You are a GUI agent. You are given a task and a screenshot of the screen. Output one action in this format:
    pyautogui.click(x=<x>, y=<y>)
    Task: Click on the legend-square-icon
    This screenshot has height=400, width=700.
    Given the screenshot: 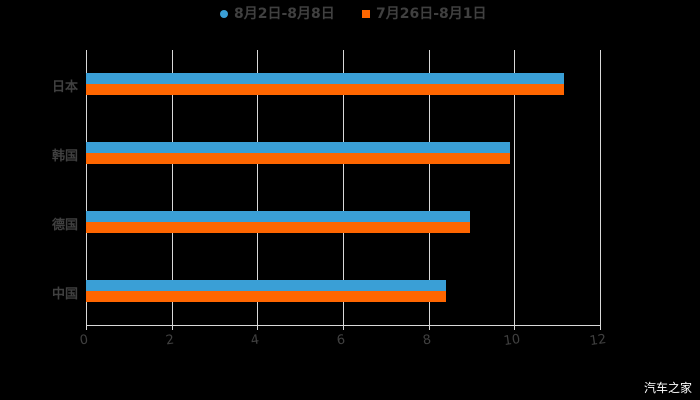 What is the action you would take?
    pyautogui.click(x=366, y=14)
    